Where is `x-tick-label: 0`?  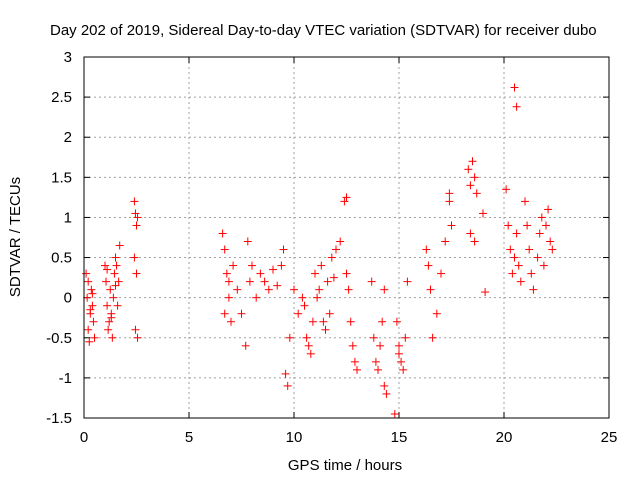
x-tick-label: 0 is located at coordinates (84, 437).